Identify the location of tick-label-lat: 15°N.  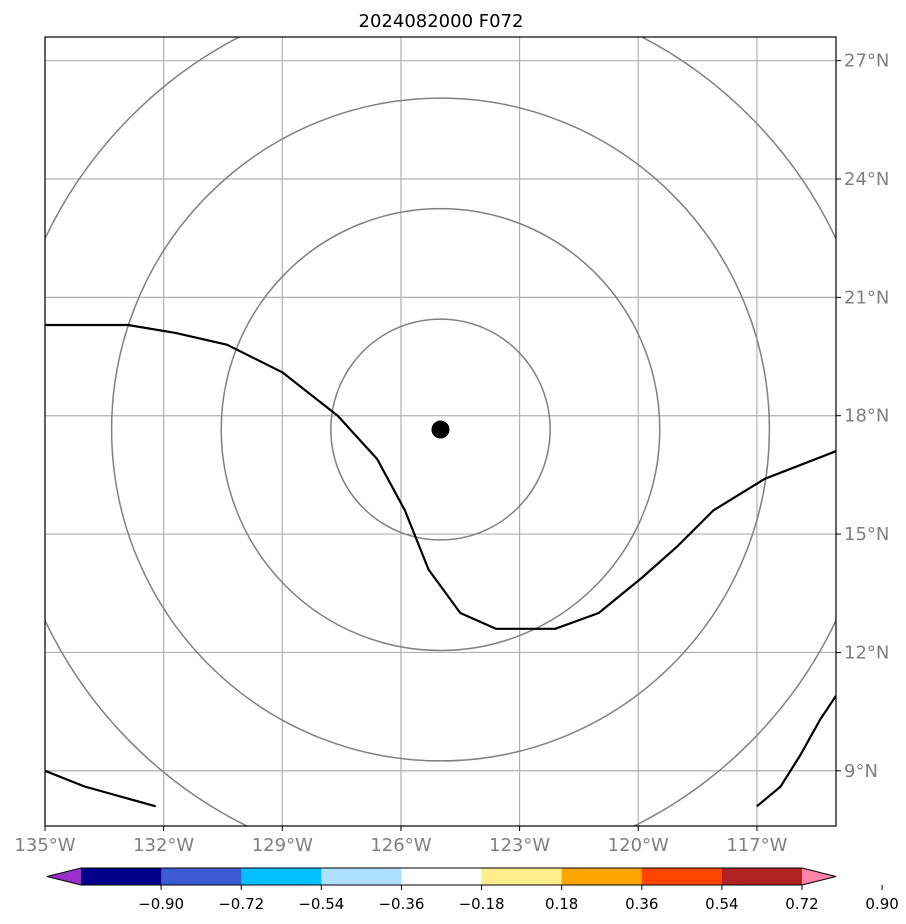
(866, 534).